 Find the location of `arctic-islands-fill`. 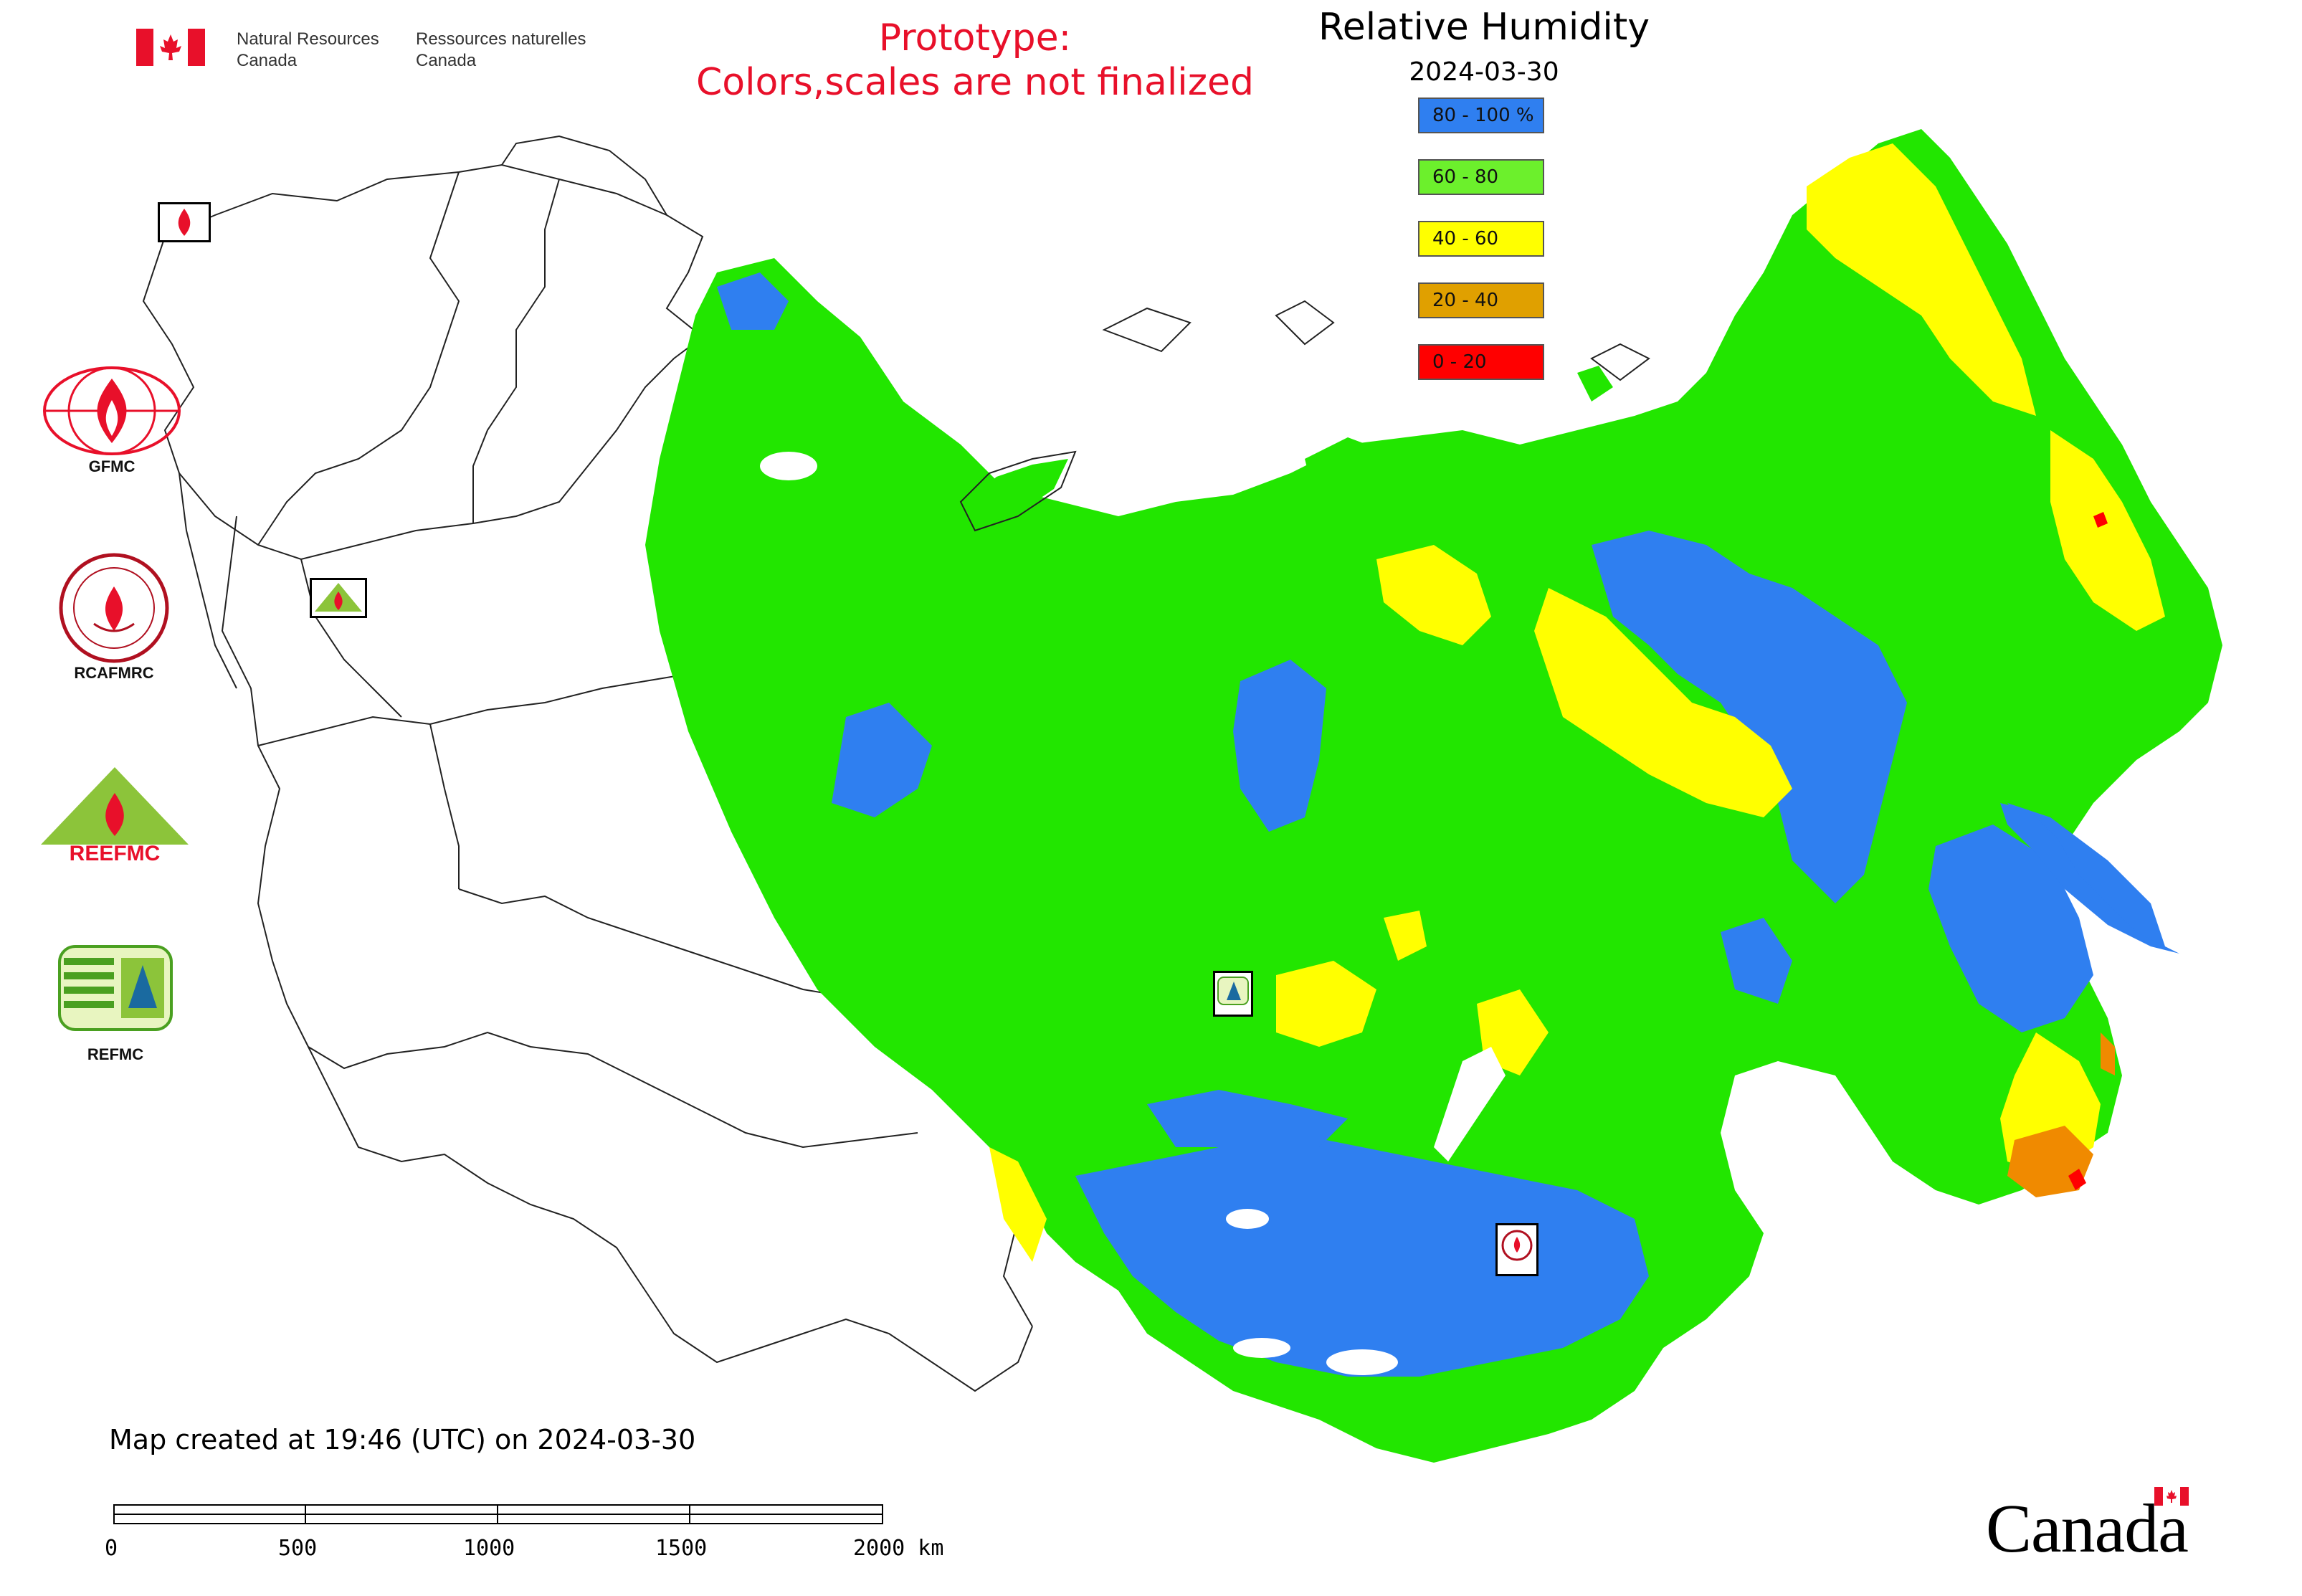

arctic-islands-fill is located at coordinates (1291, 446).